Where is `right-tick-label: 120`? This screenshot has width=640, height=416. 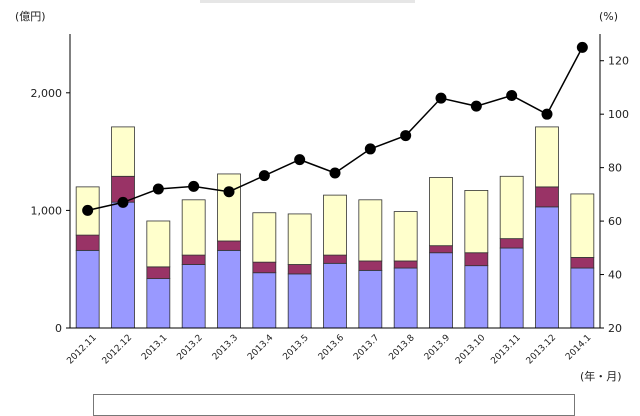
right-tick-label: 120 is located at coordinates (618, 61).